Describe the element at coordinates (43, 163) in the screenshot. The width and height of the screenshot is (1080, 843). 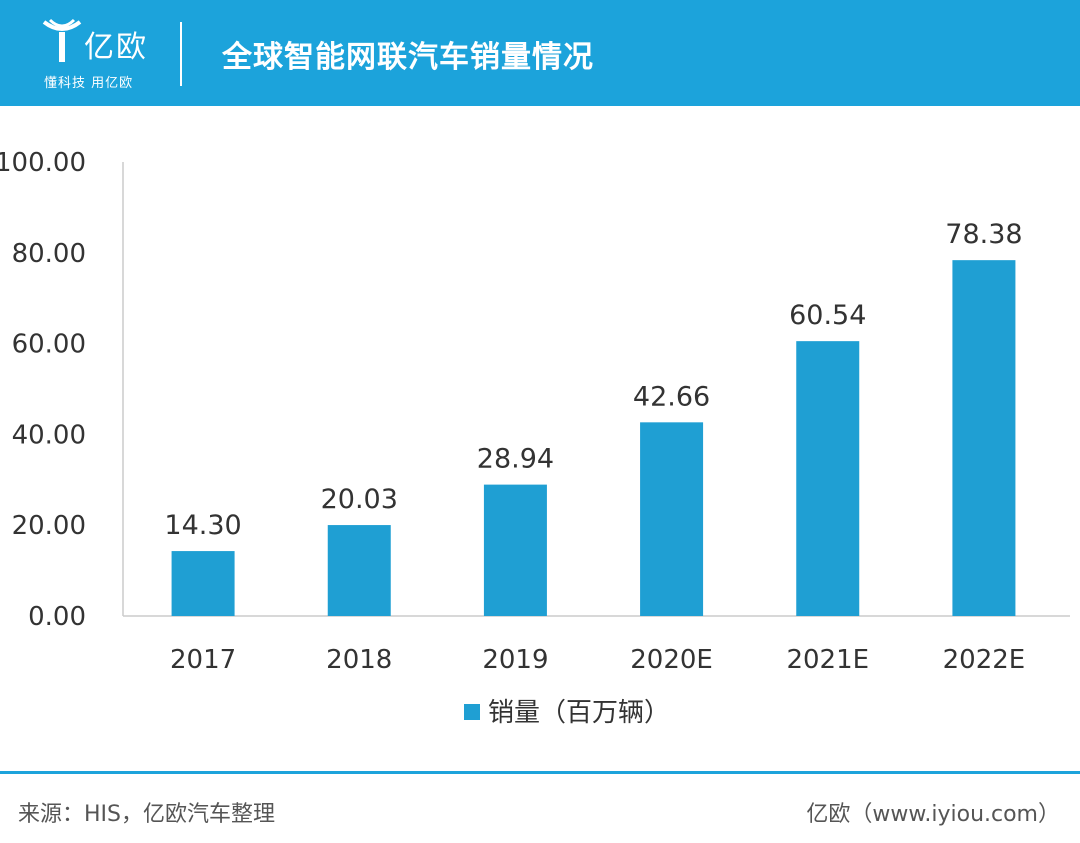
I see `y-tick-label: 100.00` at that location.